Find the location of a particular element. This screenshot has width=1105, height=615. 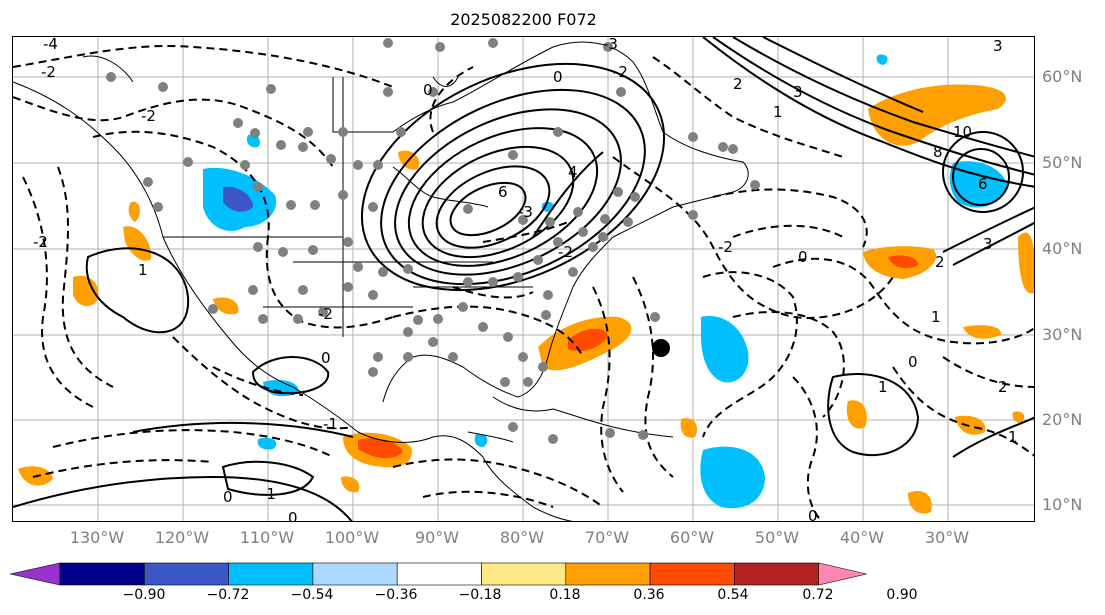

lon-label: 30°W is located at coordinates (947, 537).